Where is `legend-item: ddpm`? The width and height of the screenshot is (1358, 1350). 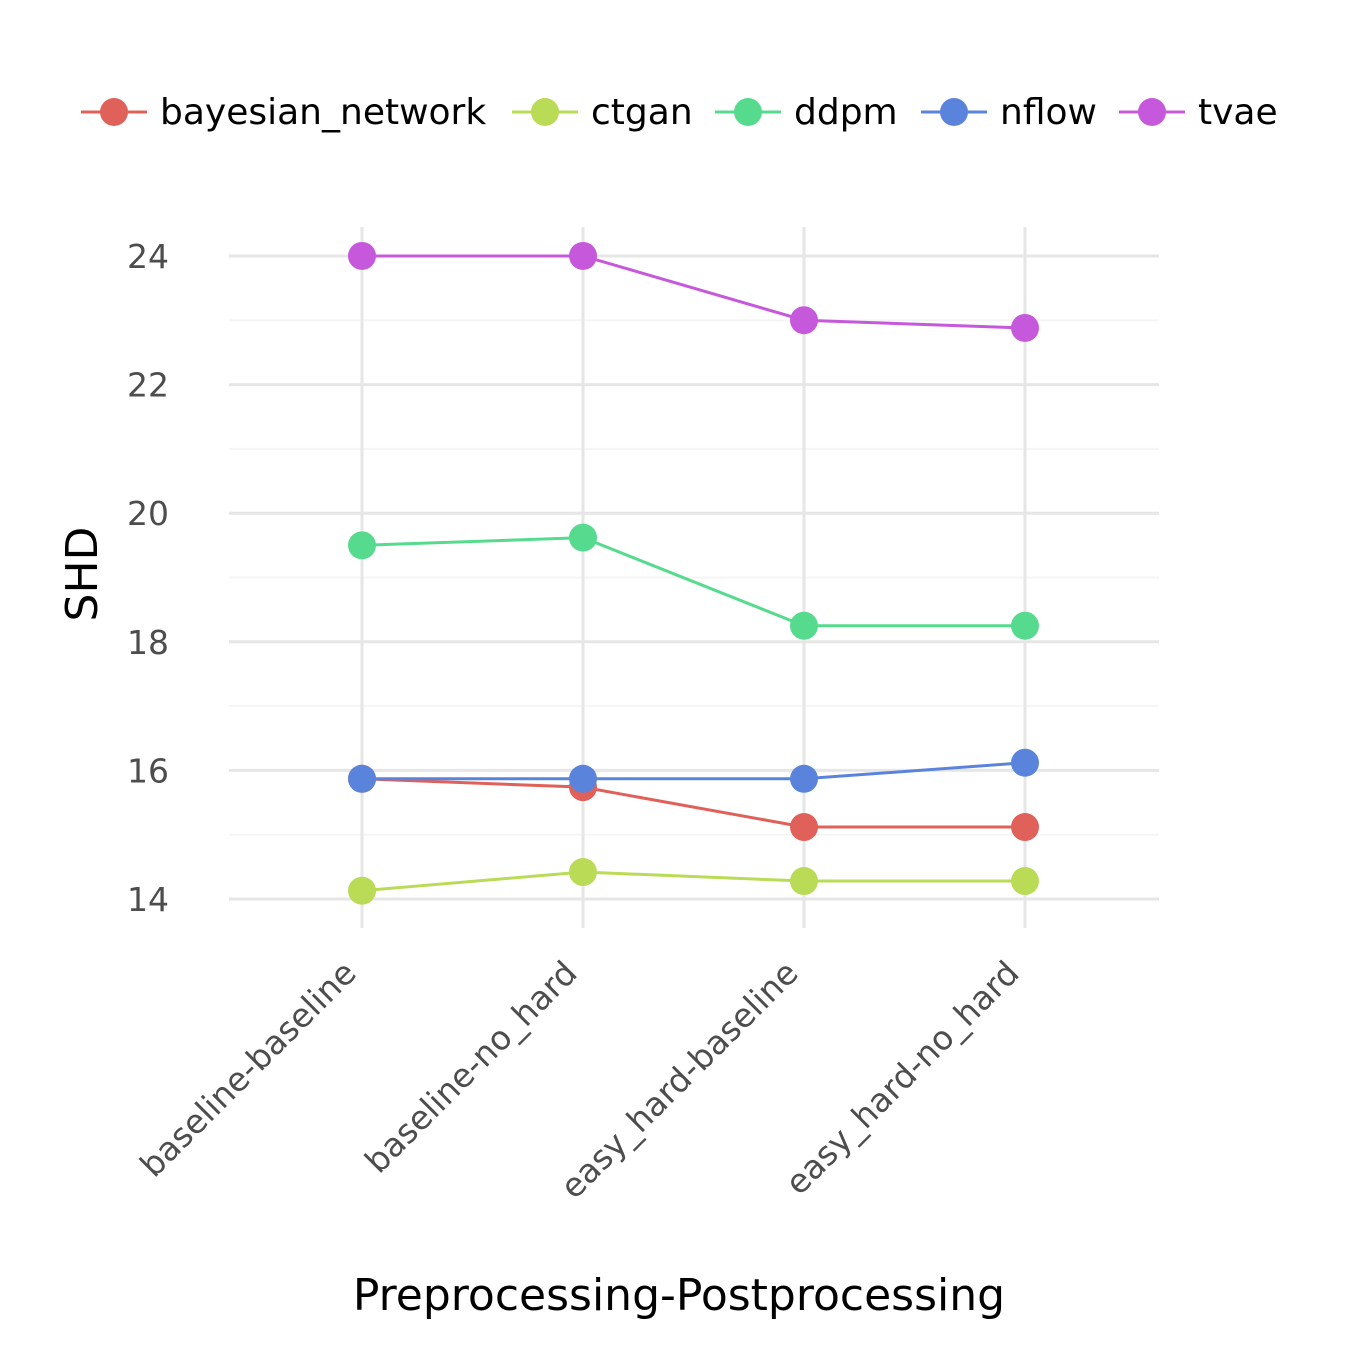 legend-item: ddpm is located at coordinates (806, 112).